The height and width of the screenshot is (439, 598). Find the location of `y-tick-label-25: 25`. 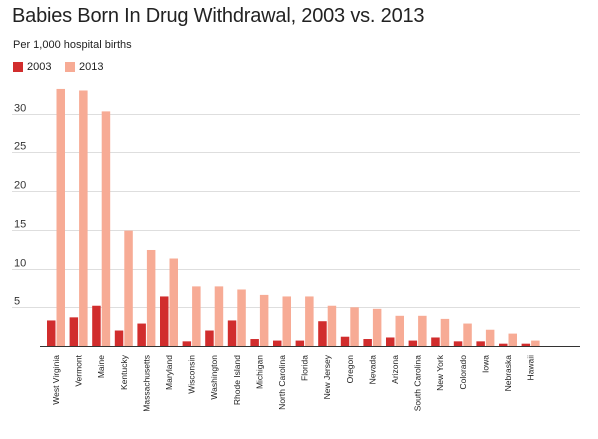

y-tick-label-25: 25 is located at coordinates (20, 147).